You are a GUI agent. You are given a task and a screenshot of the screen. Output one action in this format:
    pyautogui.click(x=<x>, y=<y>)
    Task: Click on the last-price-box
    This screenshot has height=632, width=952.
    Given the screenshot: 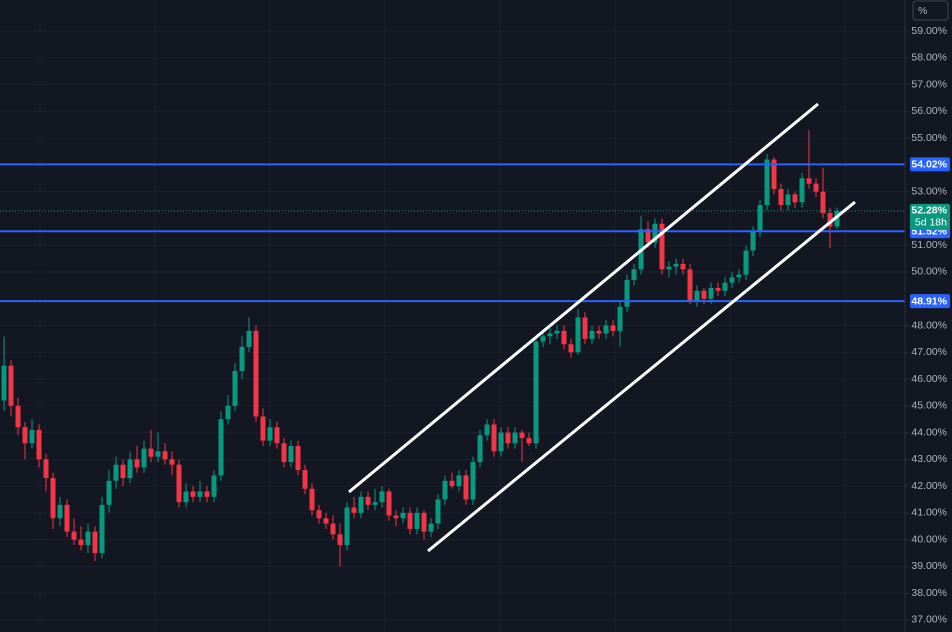 What is the action you would take?
    pyautogui.click(x=930, y=216)
    